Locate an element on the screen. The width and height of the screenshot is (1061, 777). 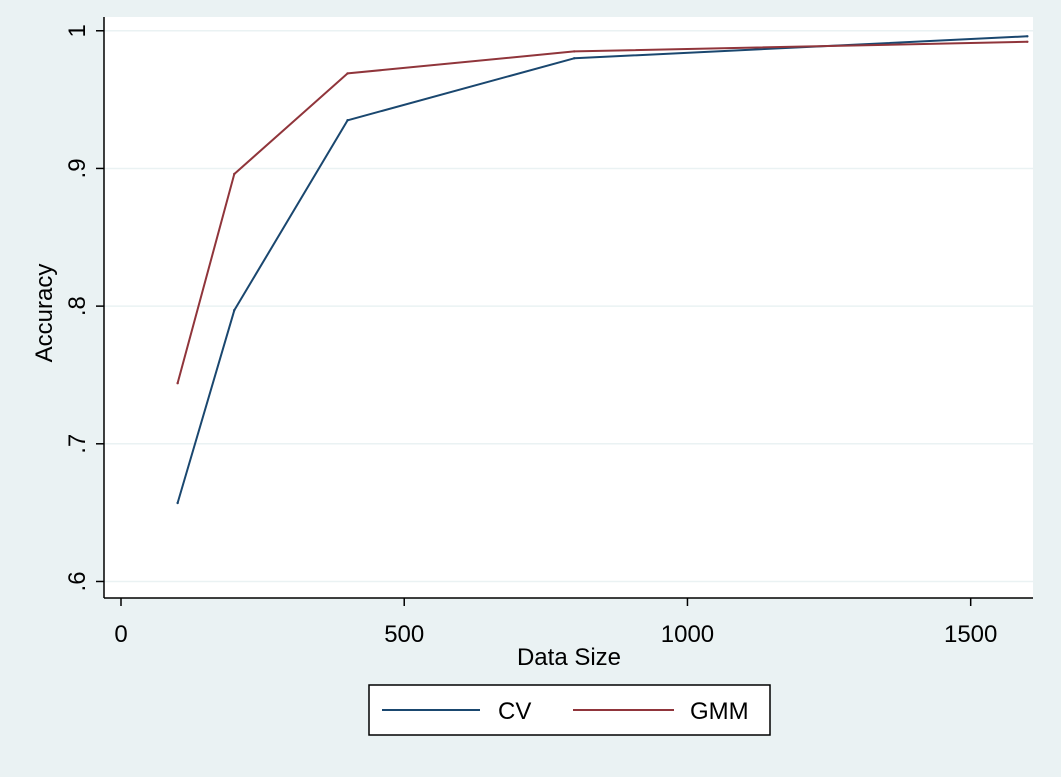
y-tick-label: .7 is located at coordinates (77, 444).